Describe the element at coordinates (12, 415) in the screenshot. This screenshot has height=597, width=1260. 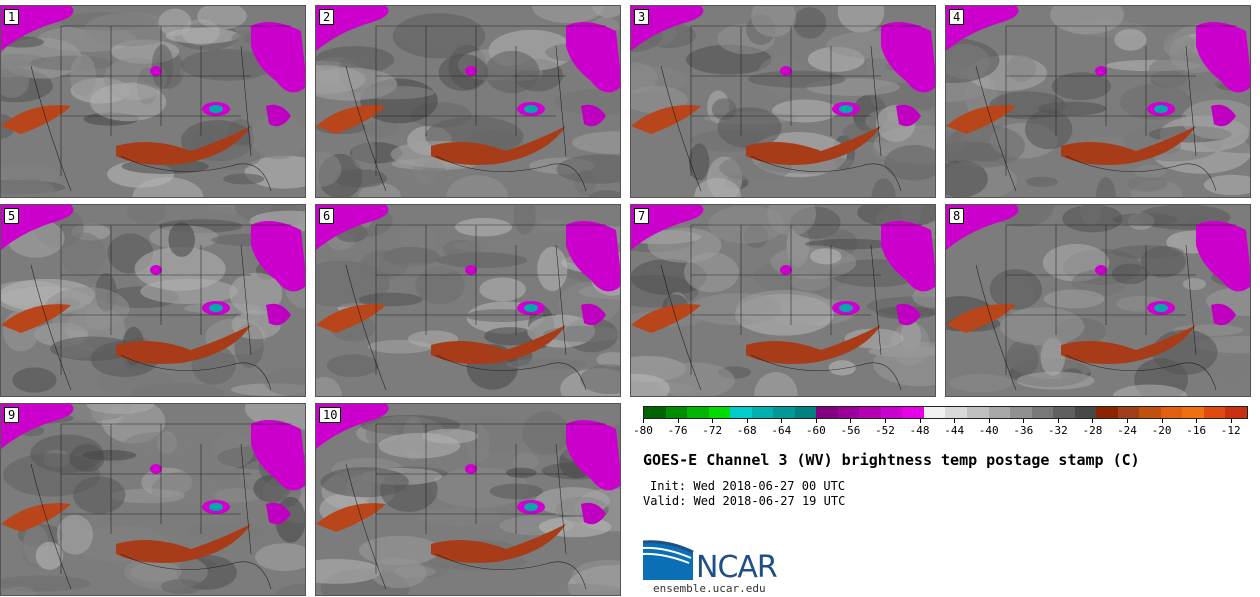
I see `panel-number: 9` at that location.